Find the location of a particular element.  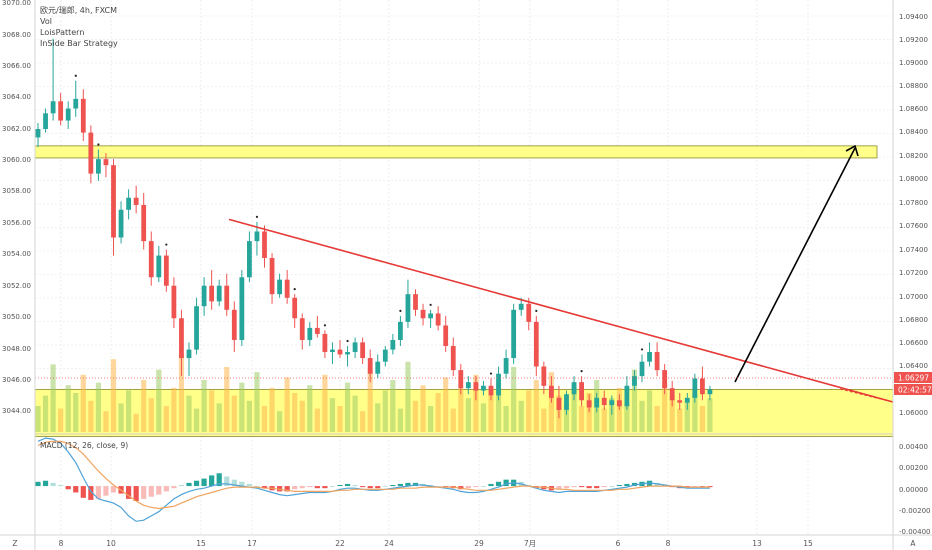

right-axis-tick: 1.08600 is located at coordinates (913, 109).